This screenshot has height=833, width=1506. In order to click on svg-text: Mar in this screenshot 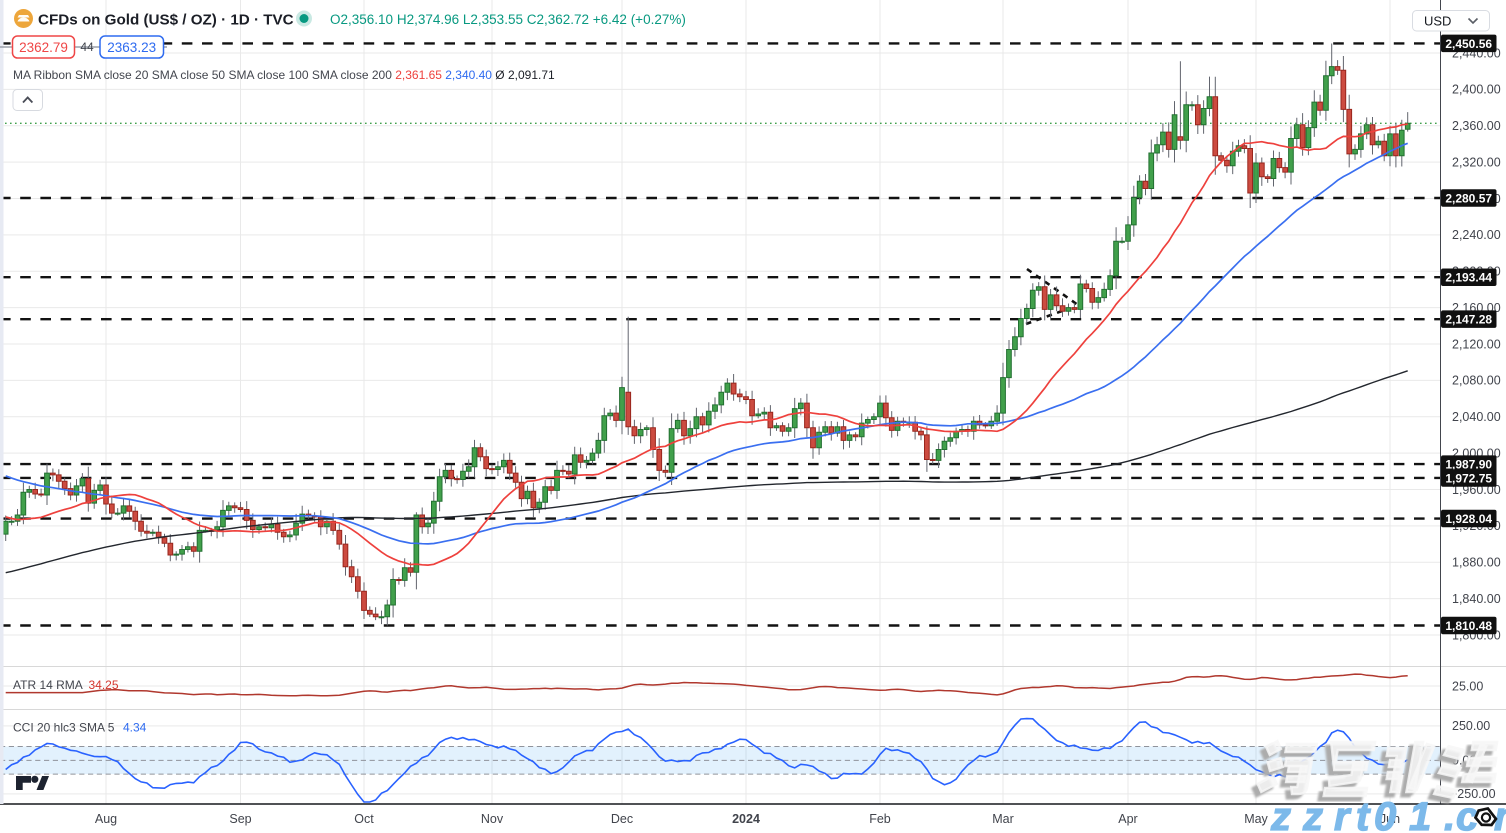, I will do `click(1003, 819)`.